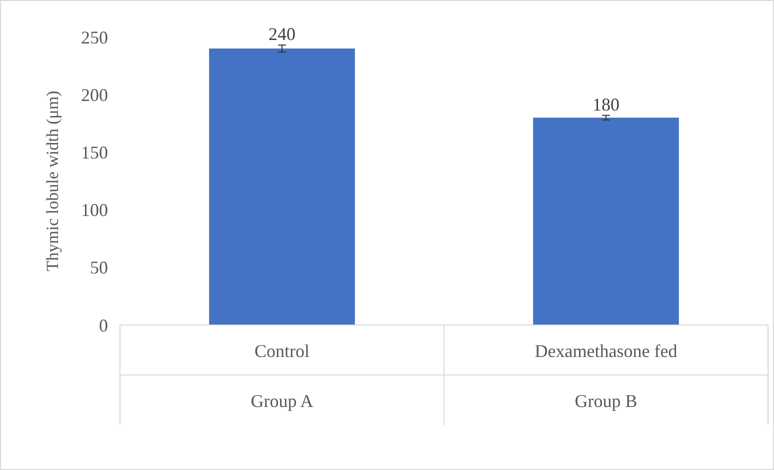 The height and width of the screenshot is (470, 774). Describe the element at coordinates (282, 34) in the screenshot. I see `data-label: 240` at that location.